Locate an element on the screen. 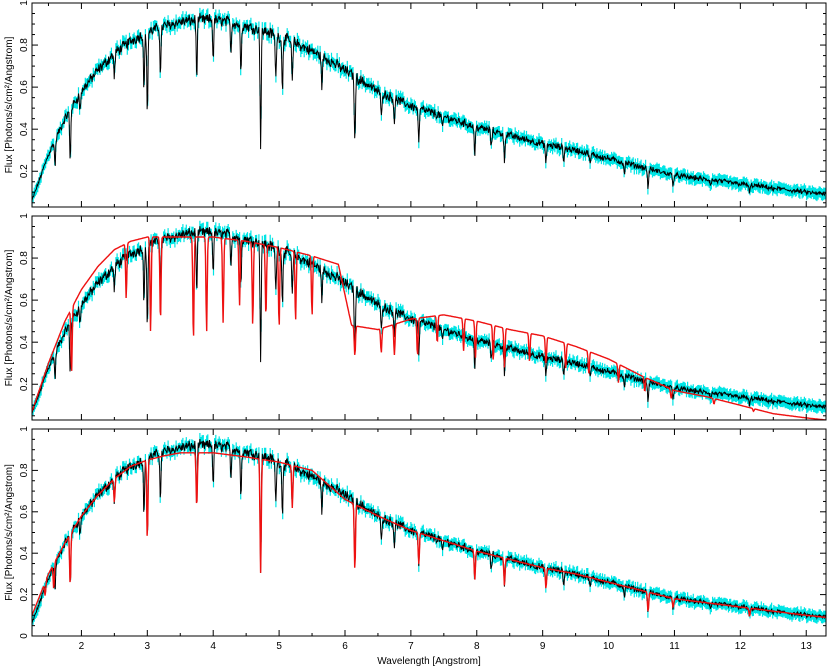 This screenshot has width=830, height=671. x-tick-label: 10 is located at coordinates (609, 646).